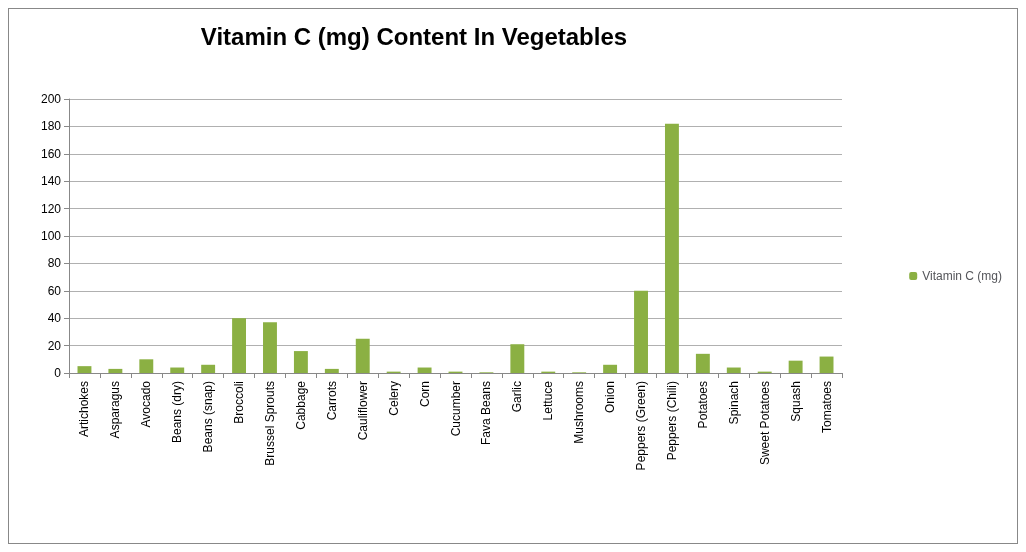 This screenshot has height=552, width=1026. Describe the element at coordinates (795, 401) in the screenshot. I see `x-tick-label: Squash` at that location.